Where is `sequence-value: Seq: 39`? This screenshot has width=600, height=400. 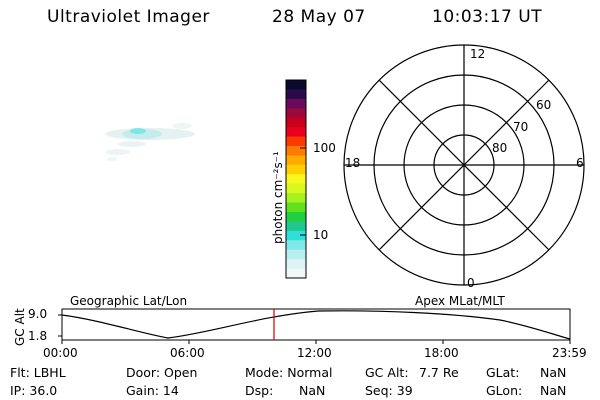
sequence-value: Seq: 39 is located at coordinates (389, 390).